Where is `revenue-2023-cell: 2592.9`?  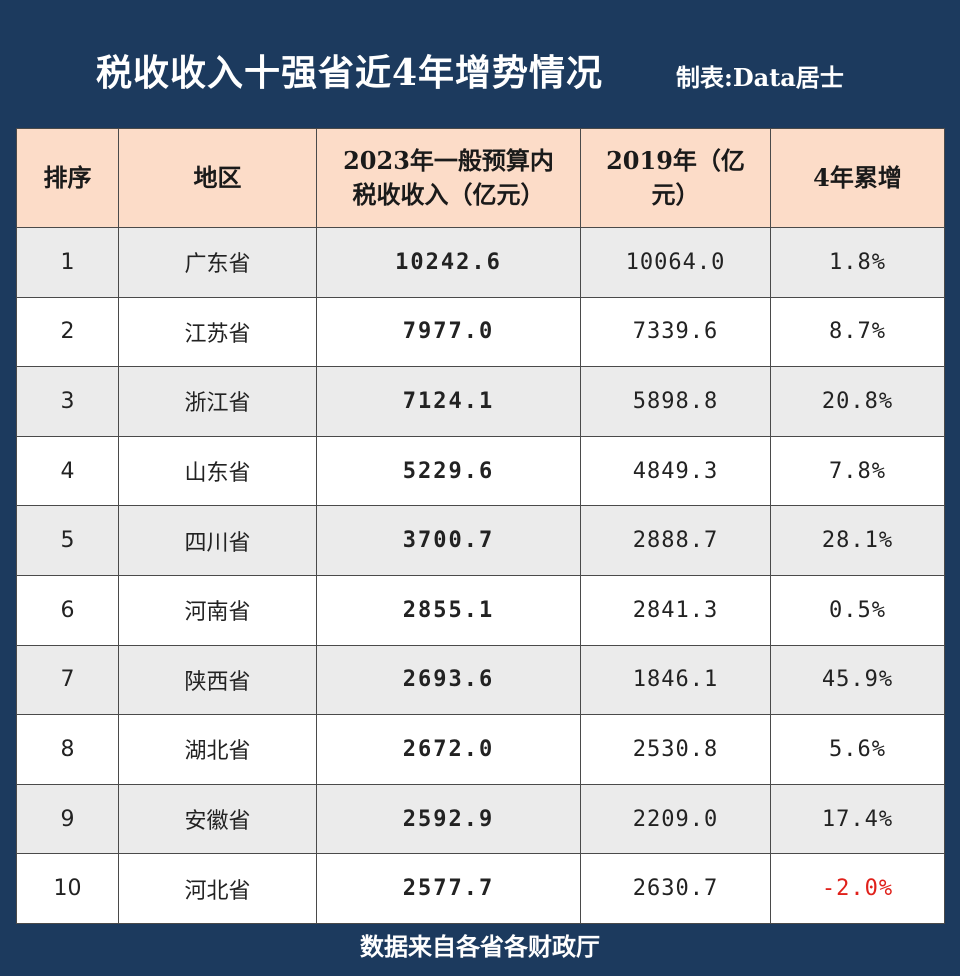 revenue-2023-cell: 2592.9 is located at coordinates (448, 819).